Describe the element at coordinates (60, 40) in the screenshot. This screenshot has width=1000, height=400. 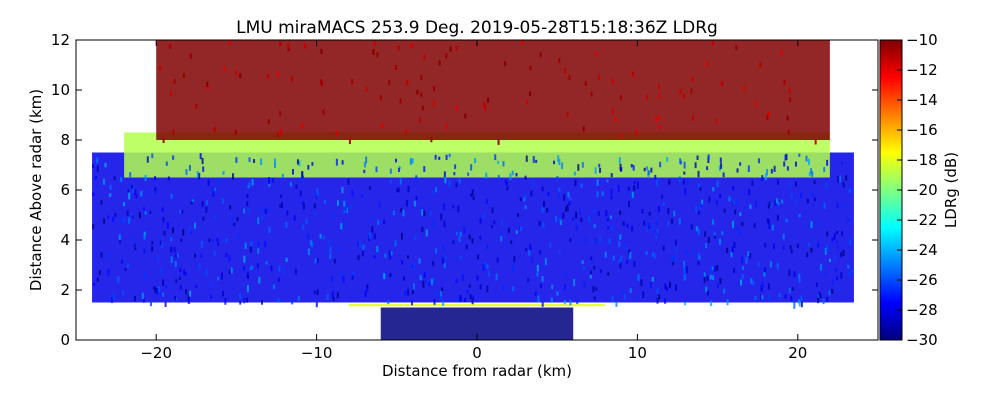
I see `y-tick-label: 12` at that location.